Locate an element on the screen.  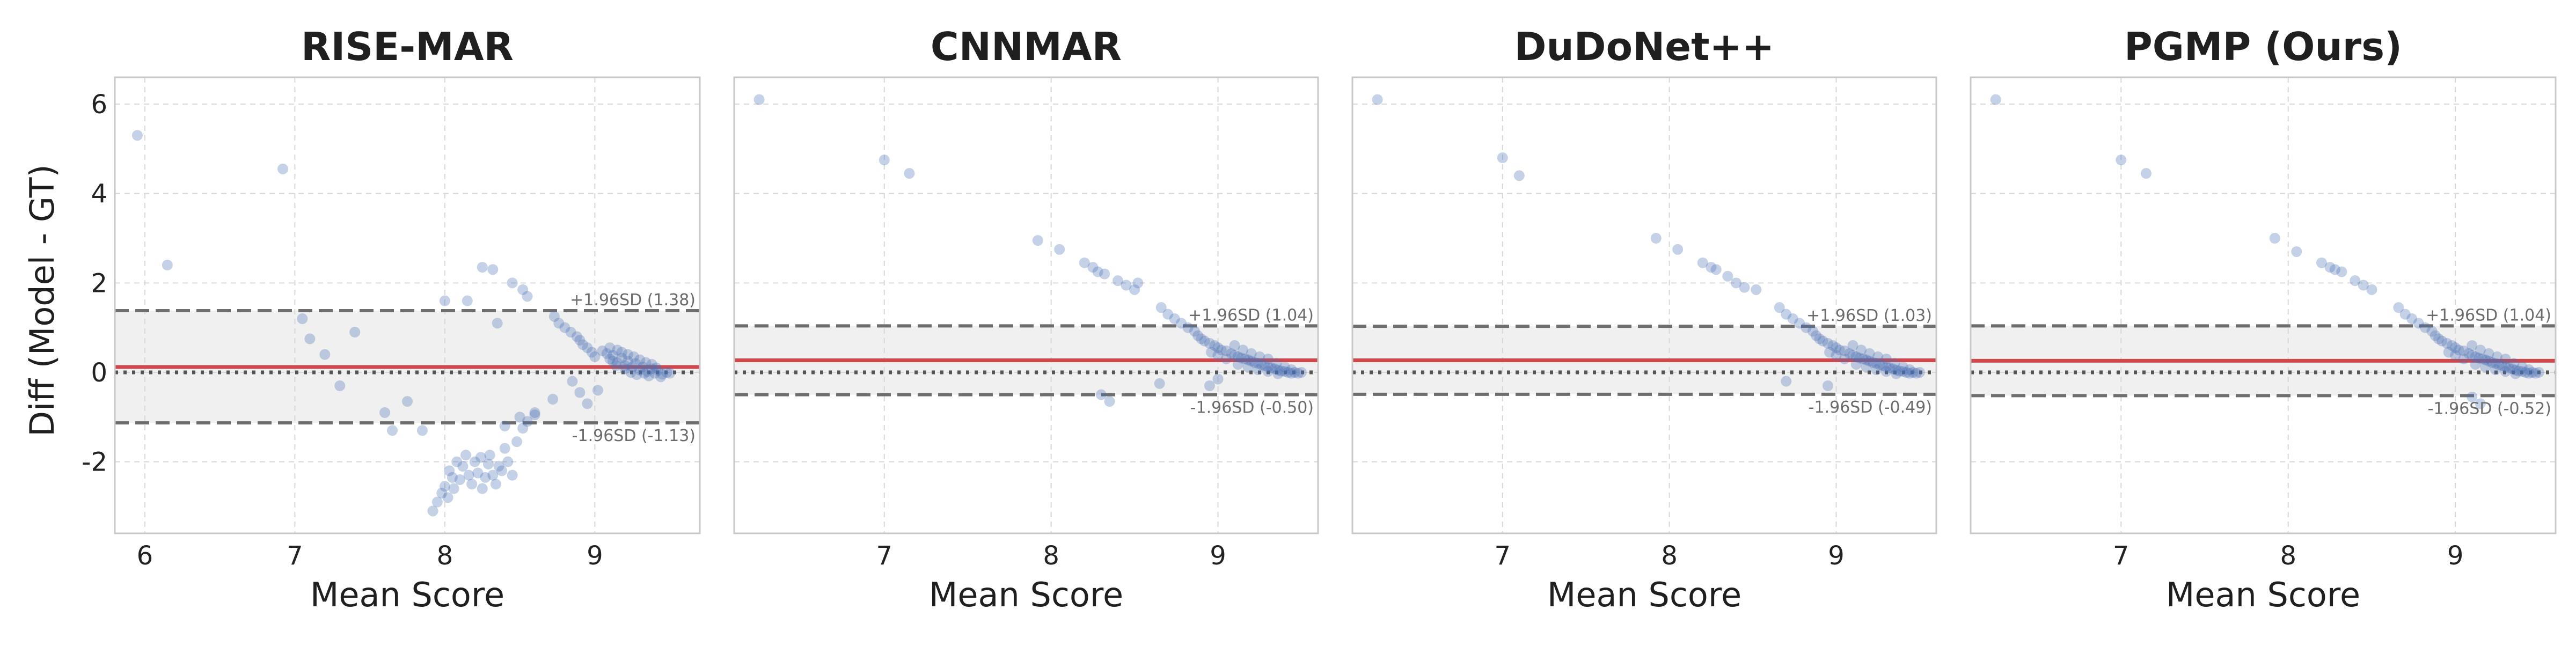
upper-limit-label: +1.96SD (1.38) is located at coordinates (633, 300).